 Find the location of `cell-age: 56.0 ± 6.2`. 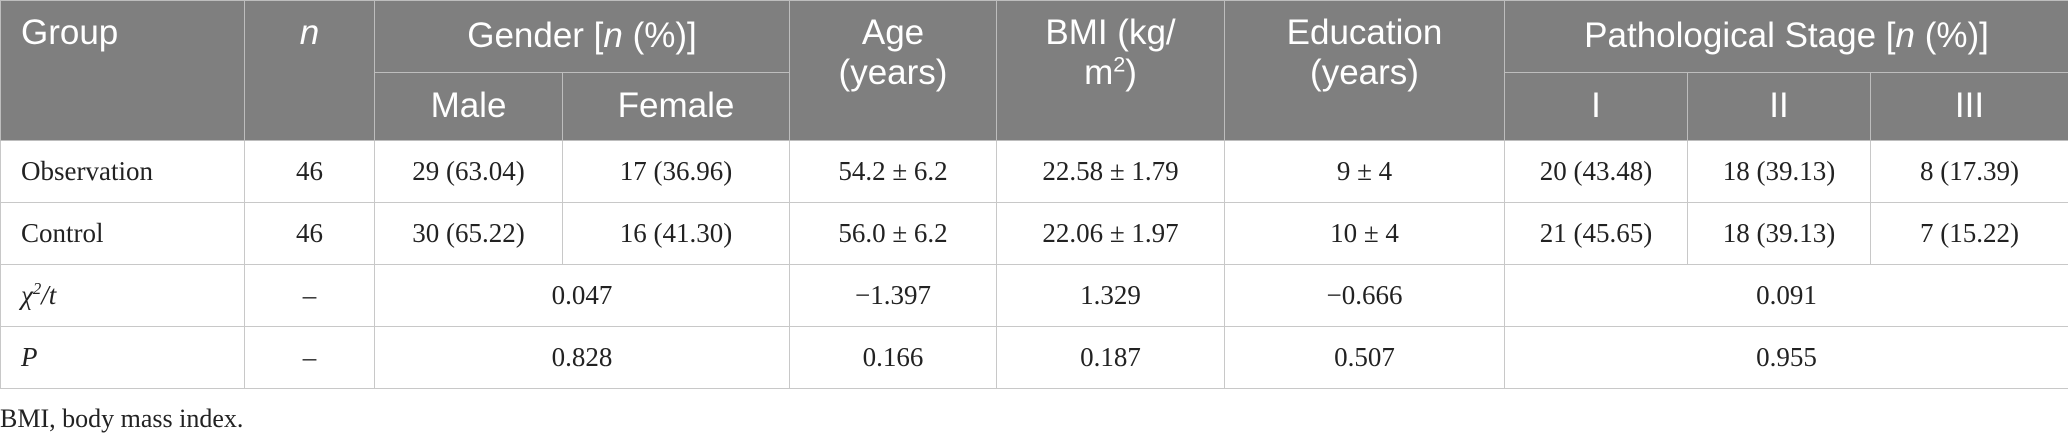

cell-age: 56.0 ± 6.2 is located at coordinates (893, 233).